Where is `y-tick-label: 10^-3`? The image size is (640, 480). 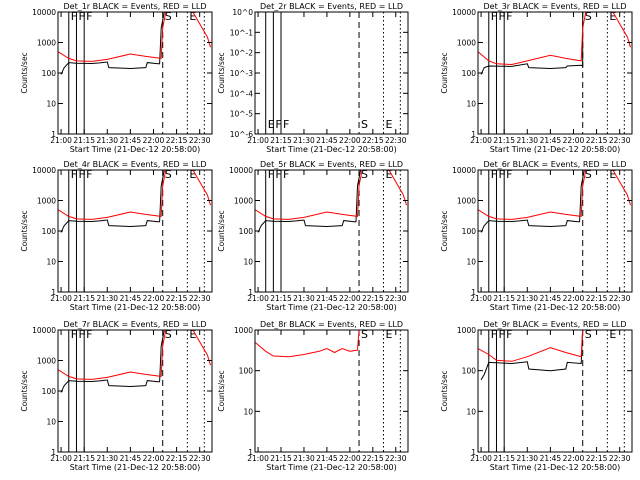
y-tick-label: 10^-3 is located at coordinates (242, 73).